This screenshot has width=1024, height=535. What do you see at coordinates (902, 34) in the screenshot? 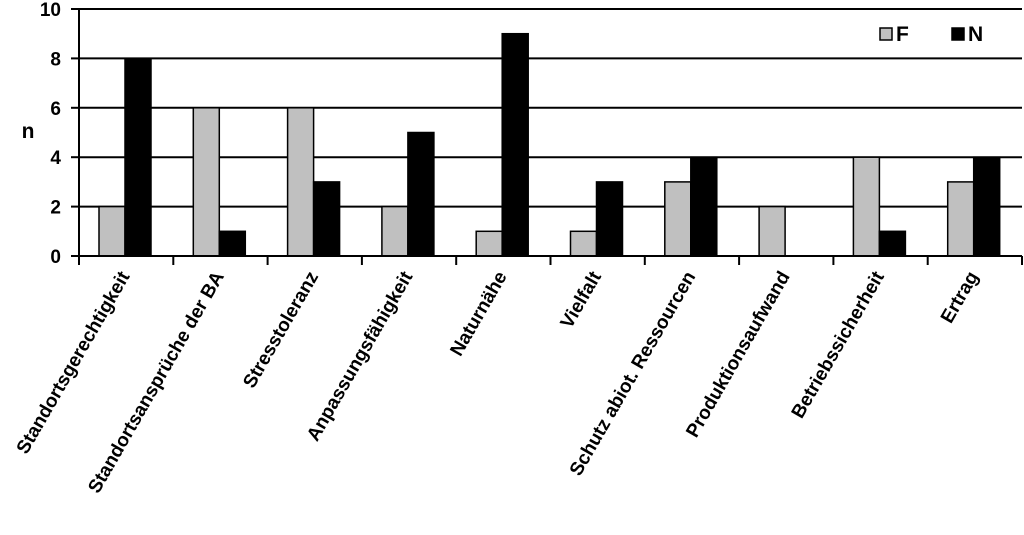
I see `legend-label-F: F` at bounding box center [902, 34].